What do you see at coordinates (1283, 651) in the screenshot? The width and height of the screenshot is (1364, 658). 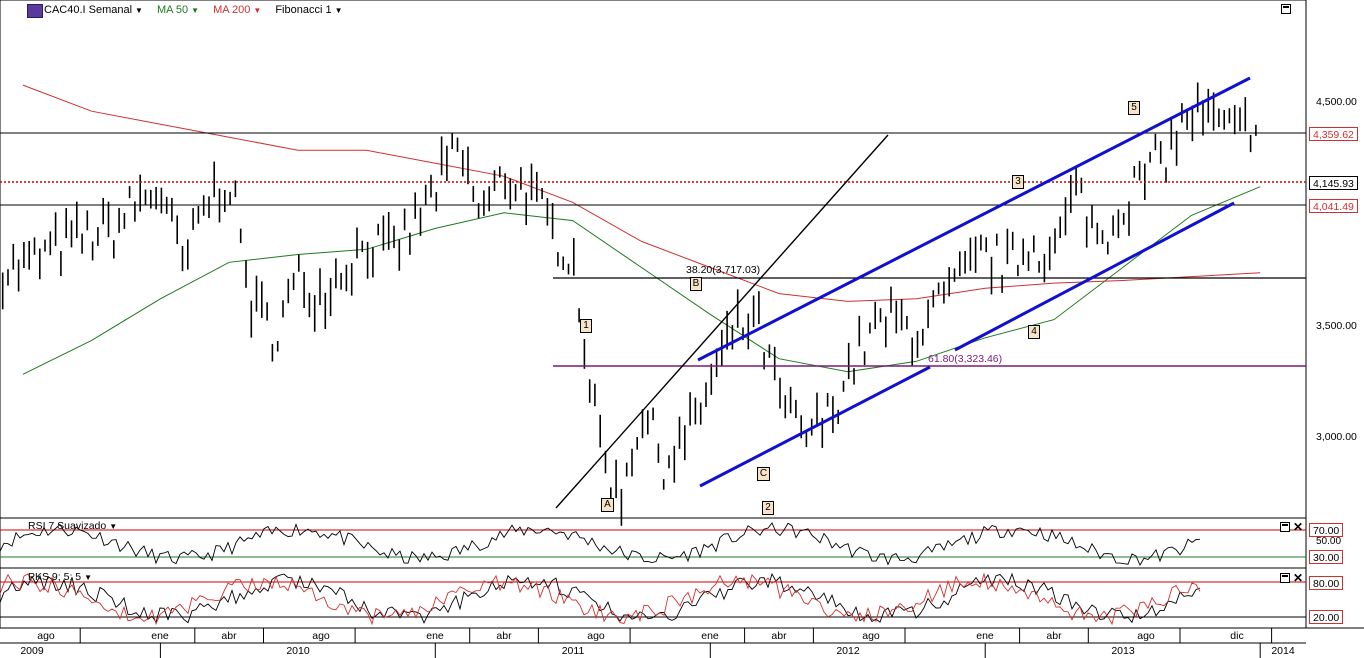 I see `year-tick-label: 2014` at bounding box center [1283, 651].